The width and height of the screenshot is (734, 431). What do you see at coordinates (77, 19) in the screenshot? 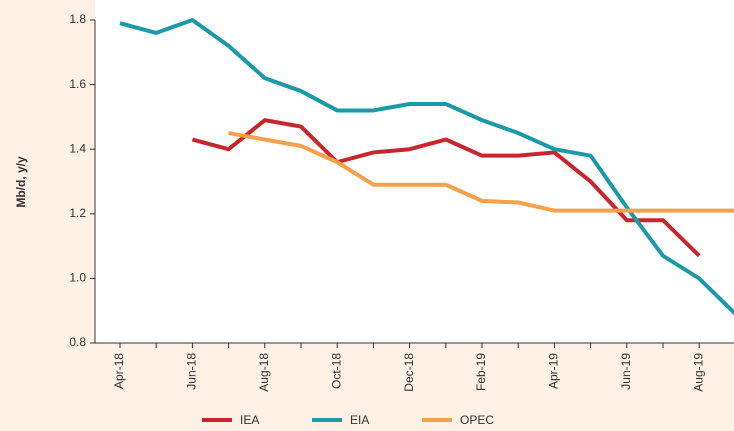
I see `y-tick-label: 1.8` at bounding box center [77, 19].